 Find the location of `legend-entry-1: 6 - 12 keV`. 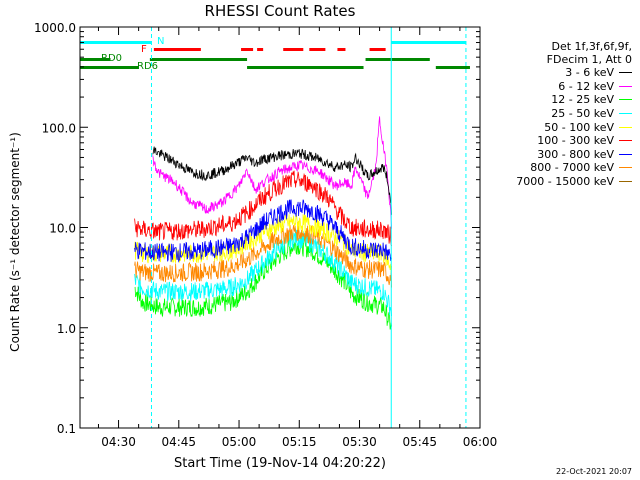

legend-entry-1: 6 - 12 keV is located at coordinates (564, 87).